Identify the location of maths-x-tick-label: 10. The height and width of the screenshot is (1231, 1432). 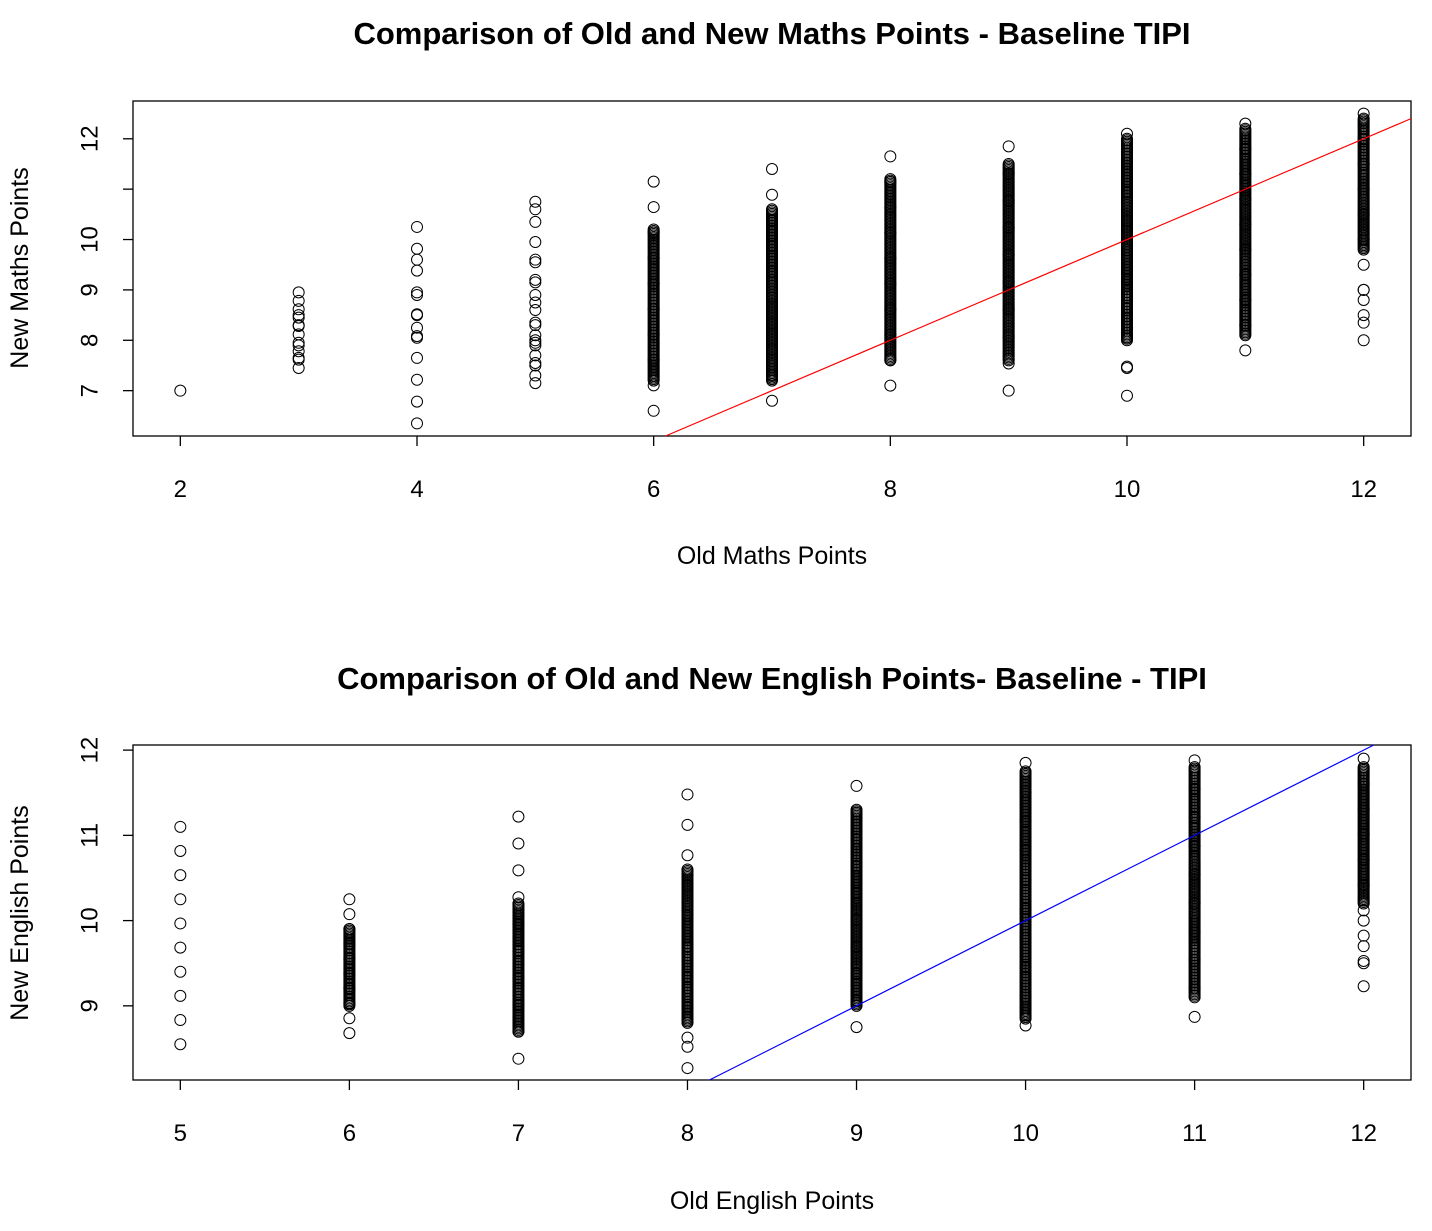
(1127, 489).